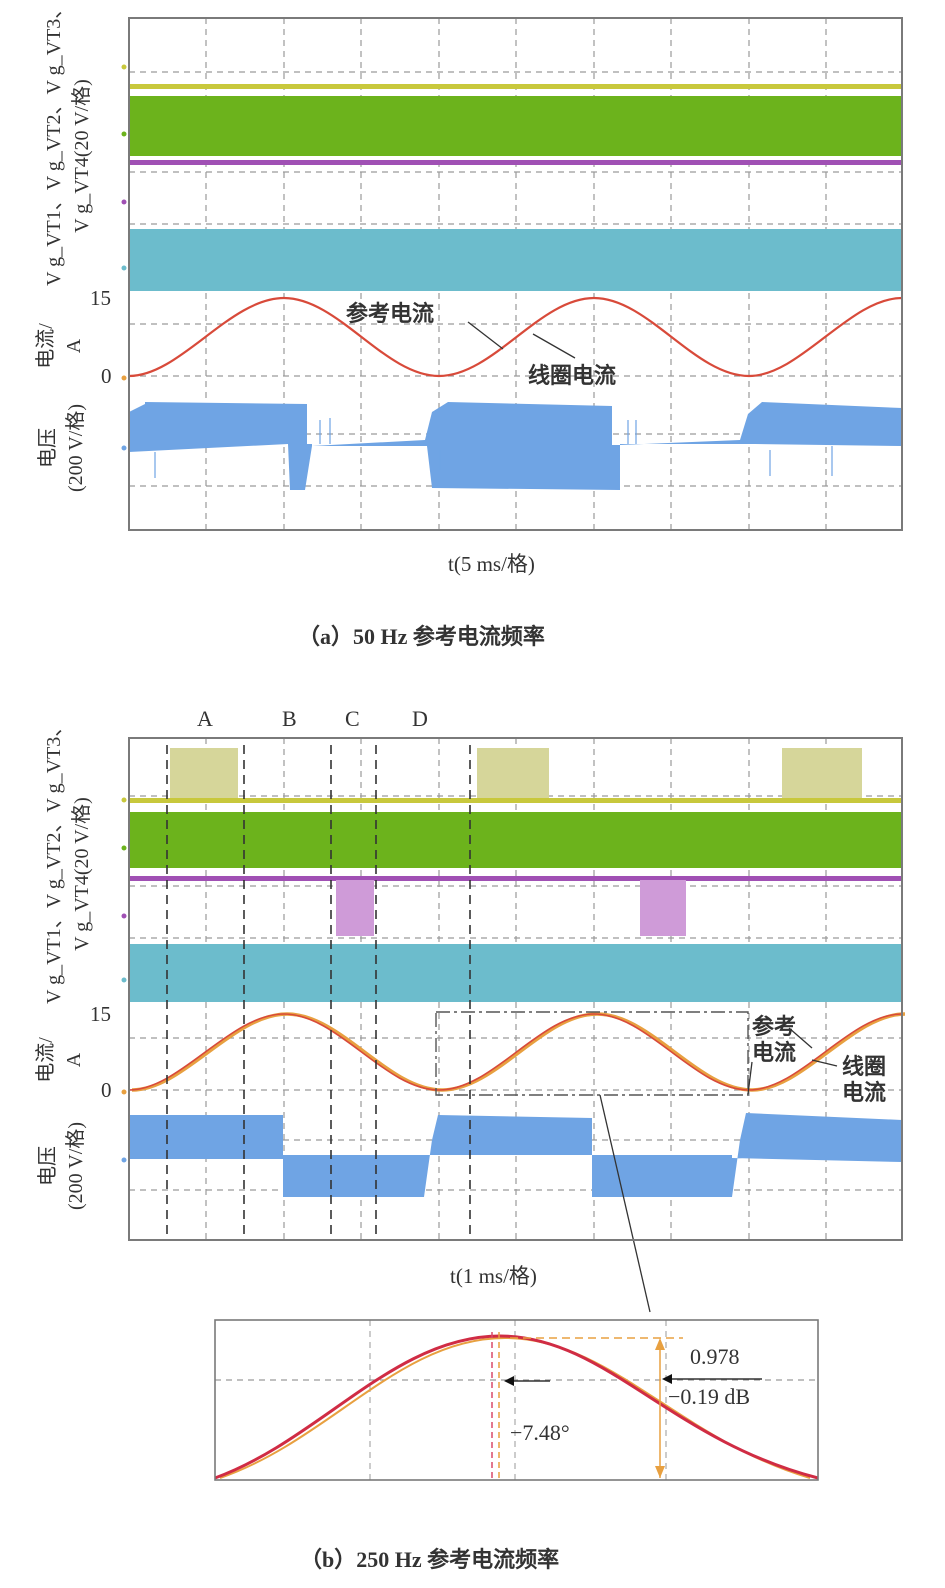 Image resolution: width=945 pixels, height=1588 pixels. Describe the element at coordinates (491, 564) in the screenshot. I see `panel-a-x-axis-label: t(5 ms/格)` at that location.